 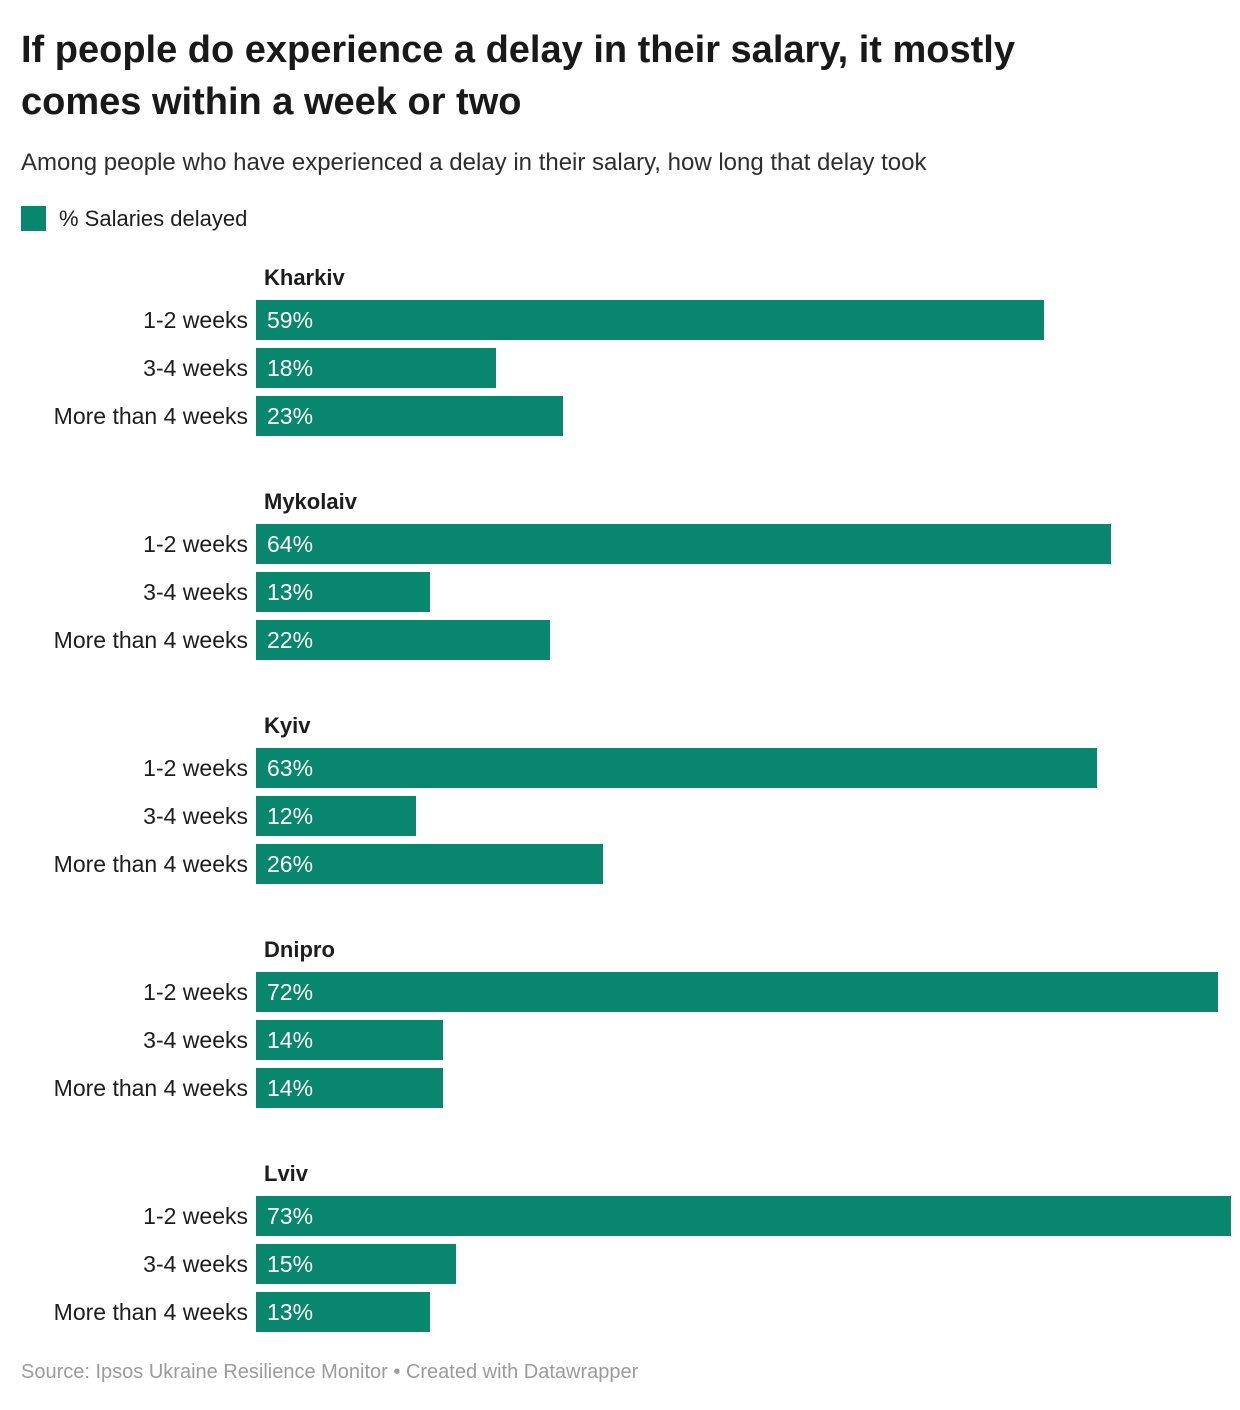 I want to click on value-label: 23%, so click(x=290, y=415).